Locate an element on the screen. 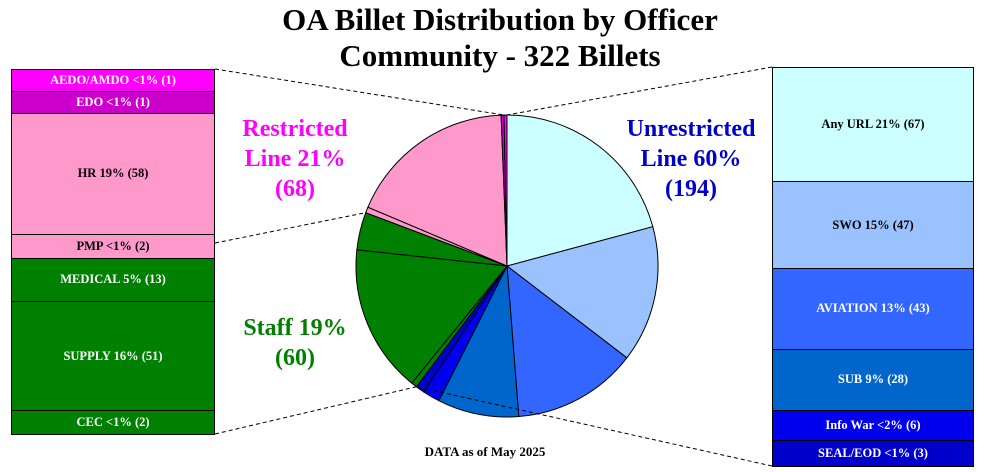 This screenshot has width=981, height=472. data-date-footnote: DATA as of May 2025 is located at coordinates (485, 451).